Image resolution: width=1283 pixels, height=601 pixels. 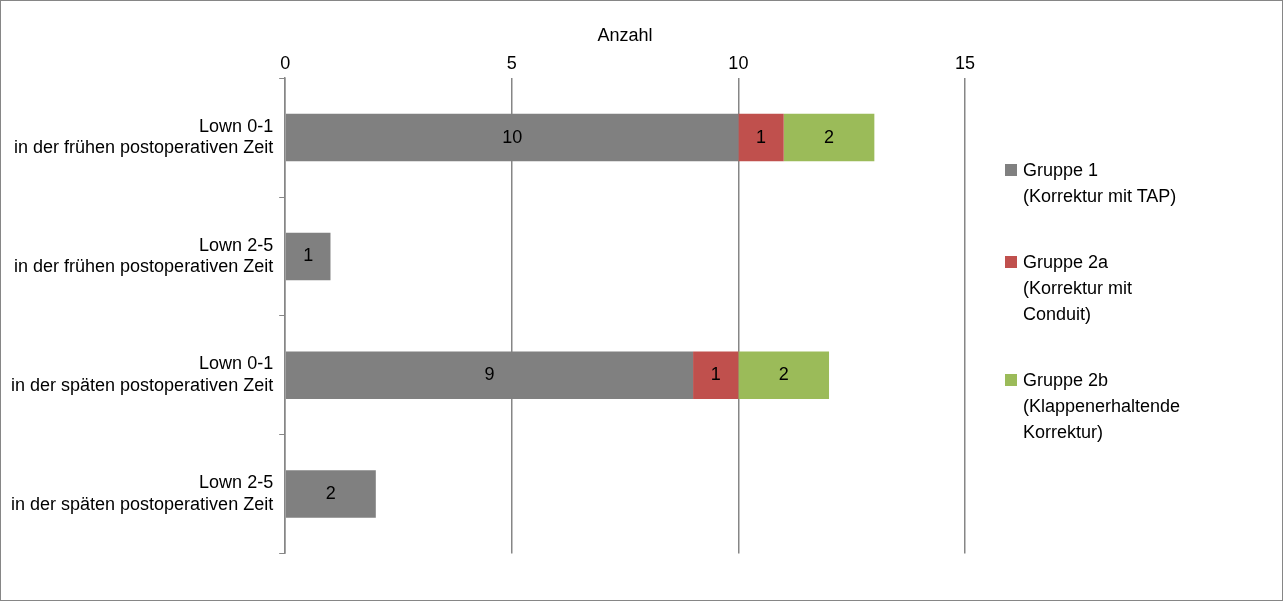 What do you see at coordinates (1078, 288) in the screenshot?
I see `legend-label: Gruppe 2a (Korrektur mit Conduit)` at bounding box center [1078, 288].